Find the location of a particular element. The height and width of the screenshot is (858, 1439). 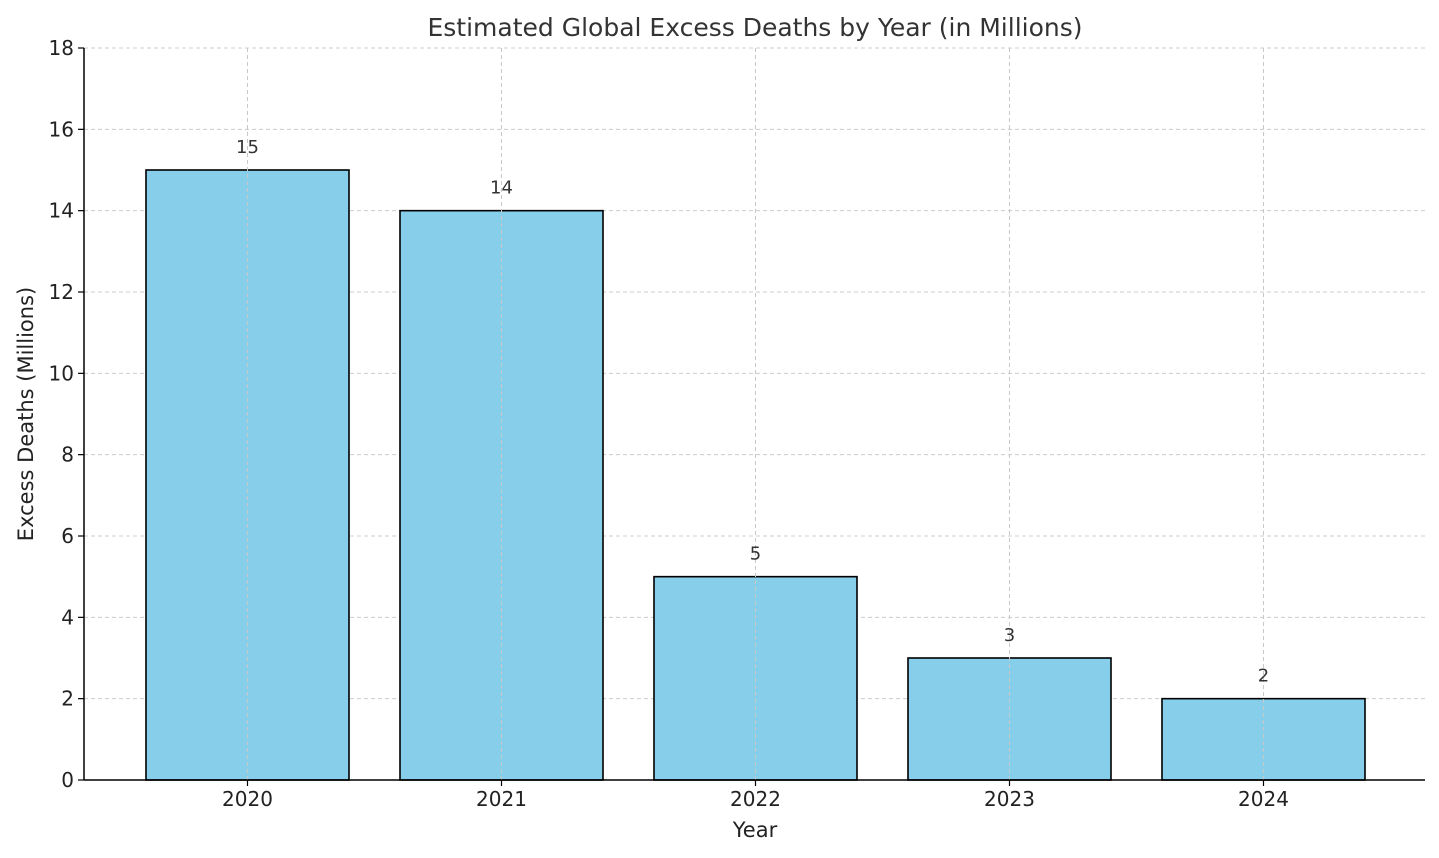

x-ticks: 2020 2021 2022 2023 2024 is located at coordinates (755, 795).